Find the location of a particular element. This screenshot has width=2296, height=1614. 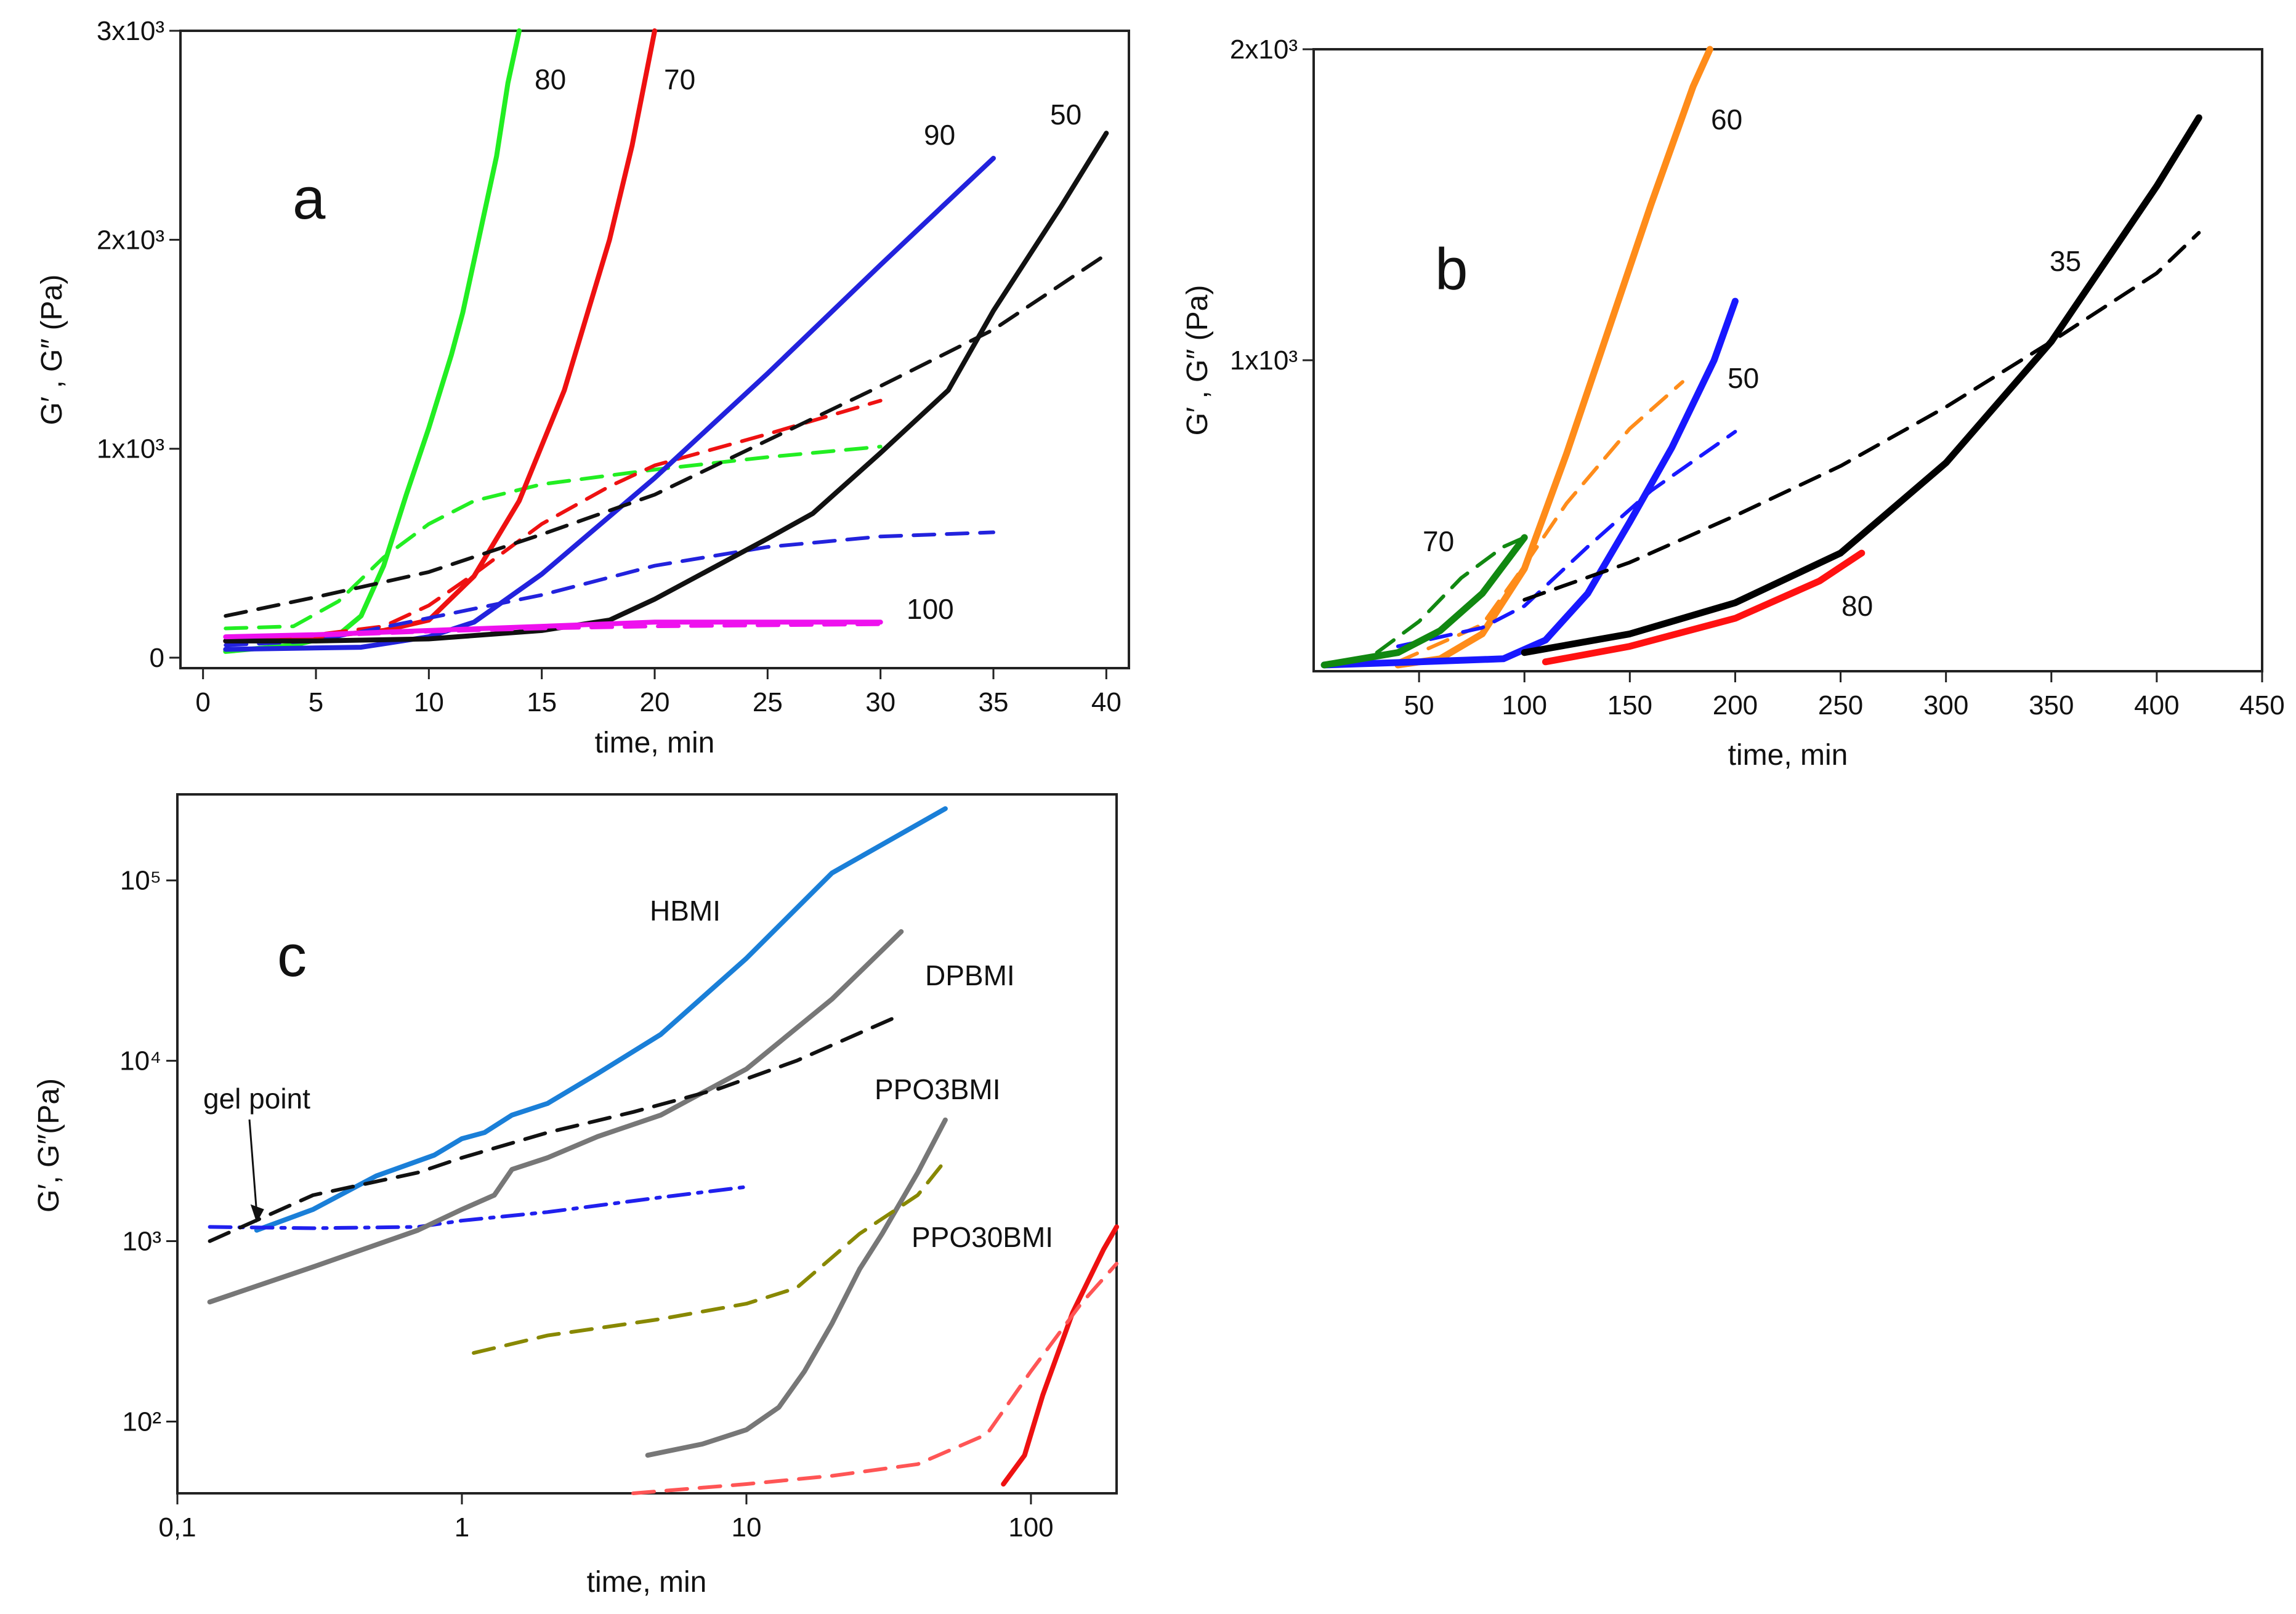

y-tick-label: 10⁴ is located at coordinates (140, 1061).